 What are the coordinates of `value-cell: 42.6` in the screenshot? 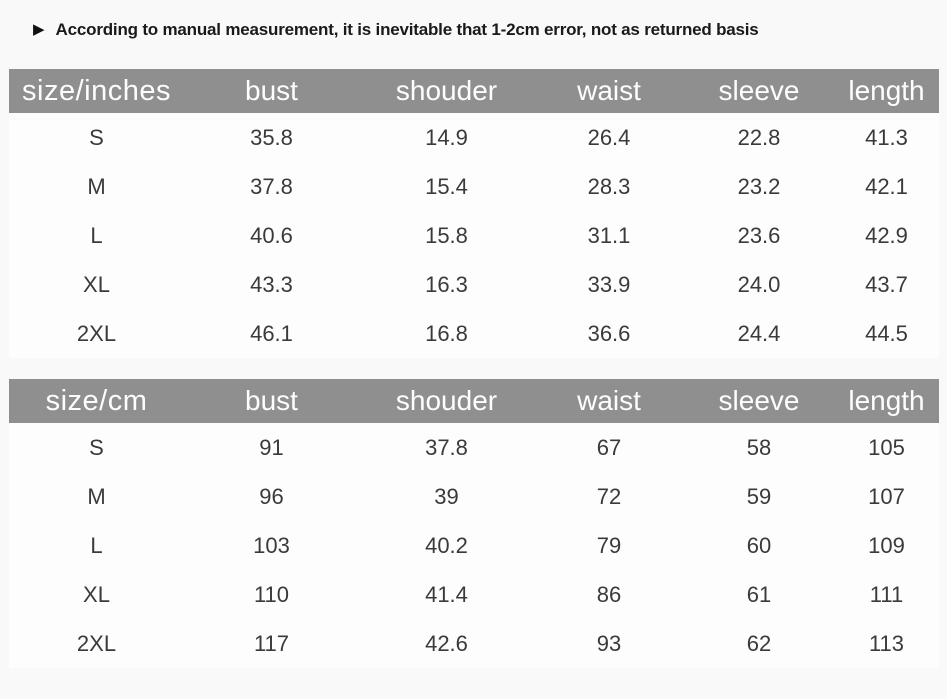 It's located at (446, 643).